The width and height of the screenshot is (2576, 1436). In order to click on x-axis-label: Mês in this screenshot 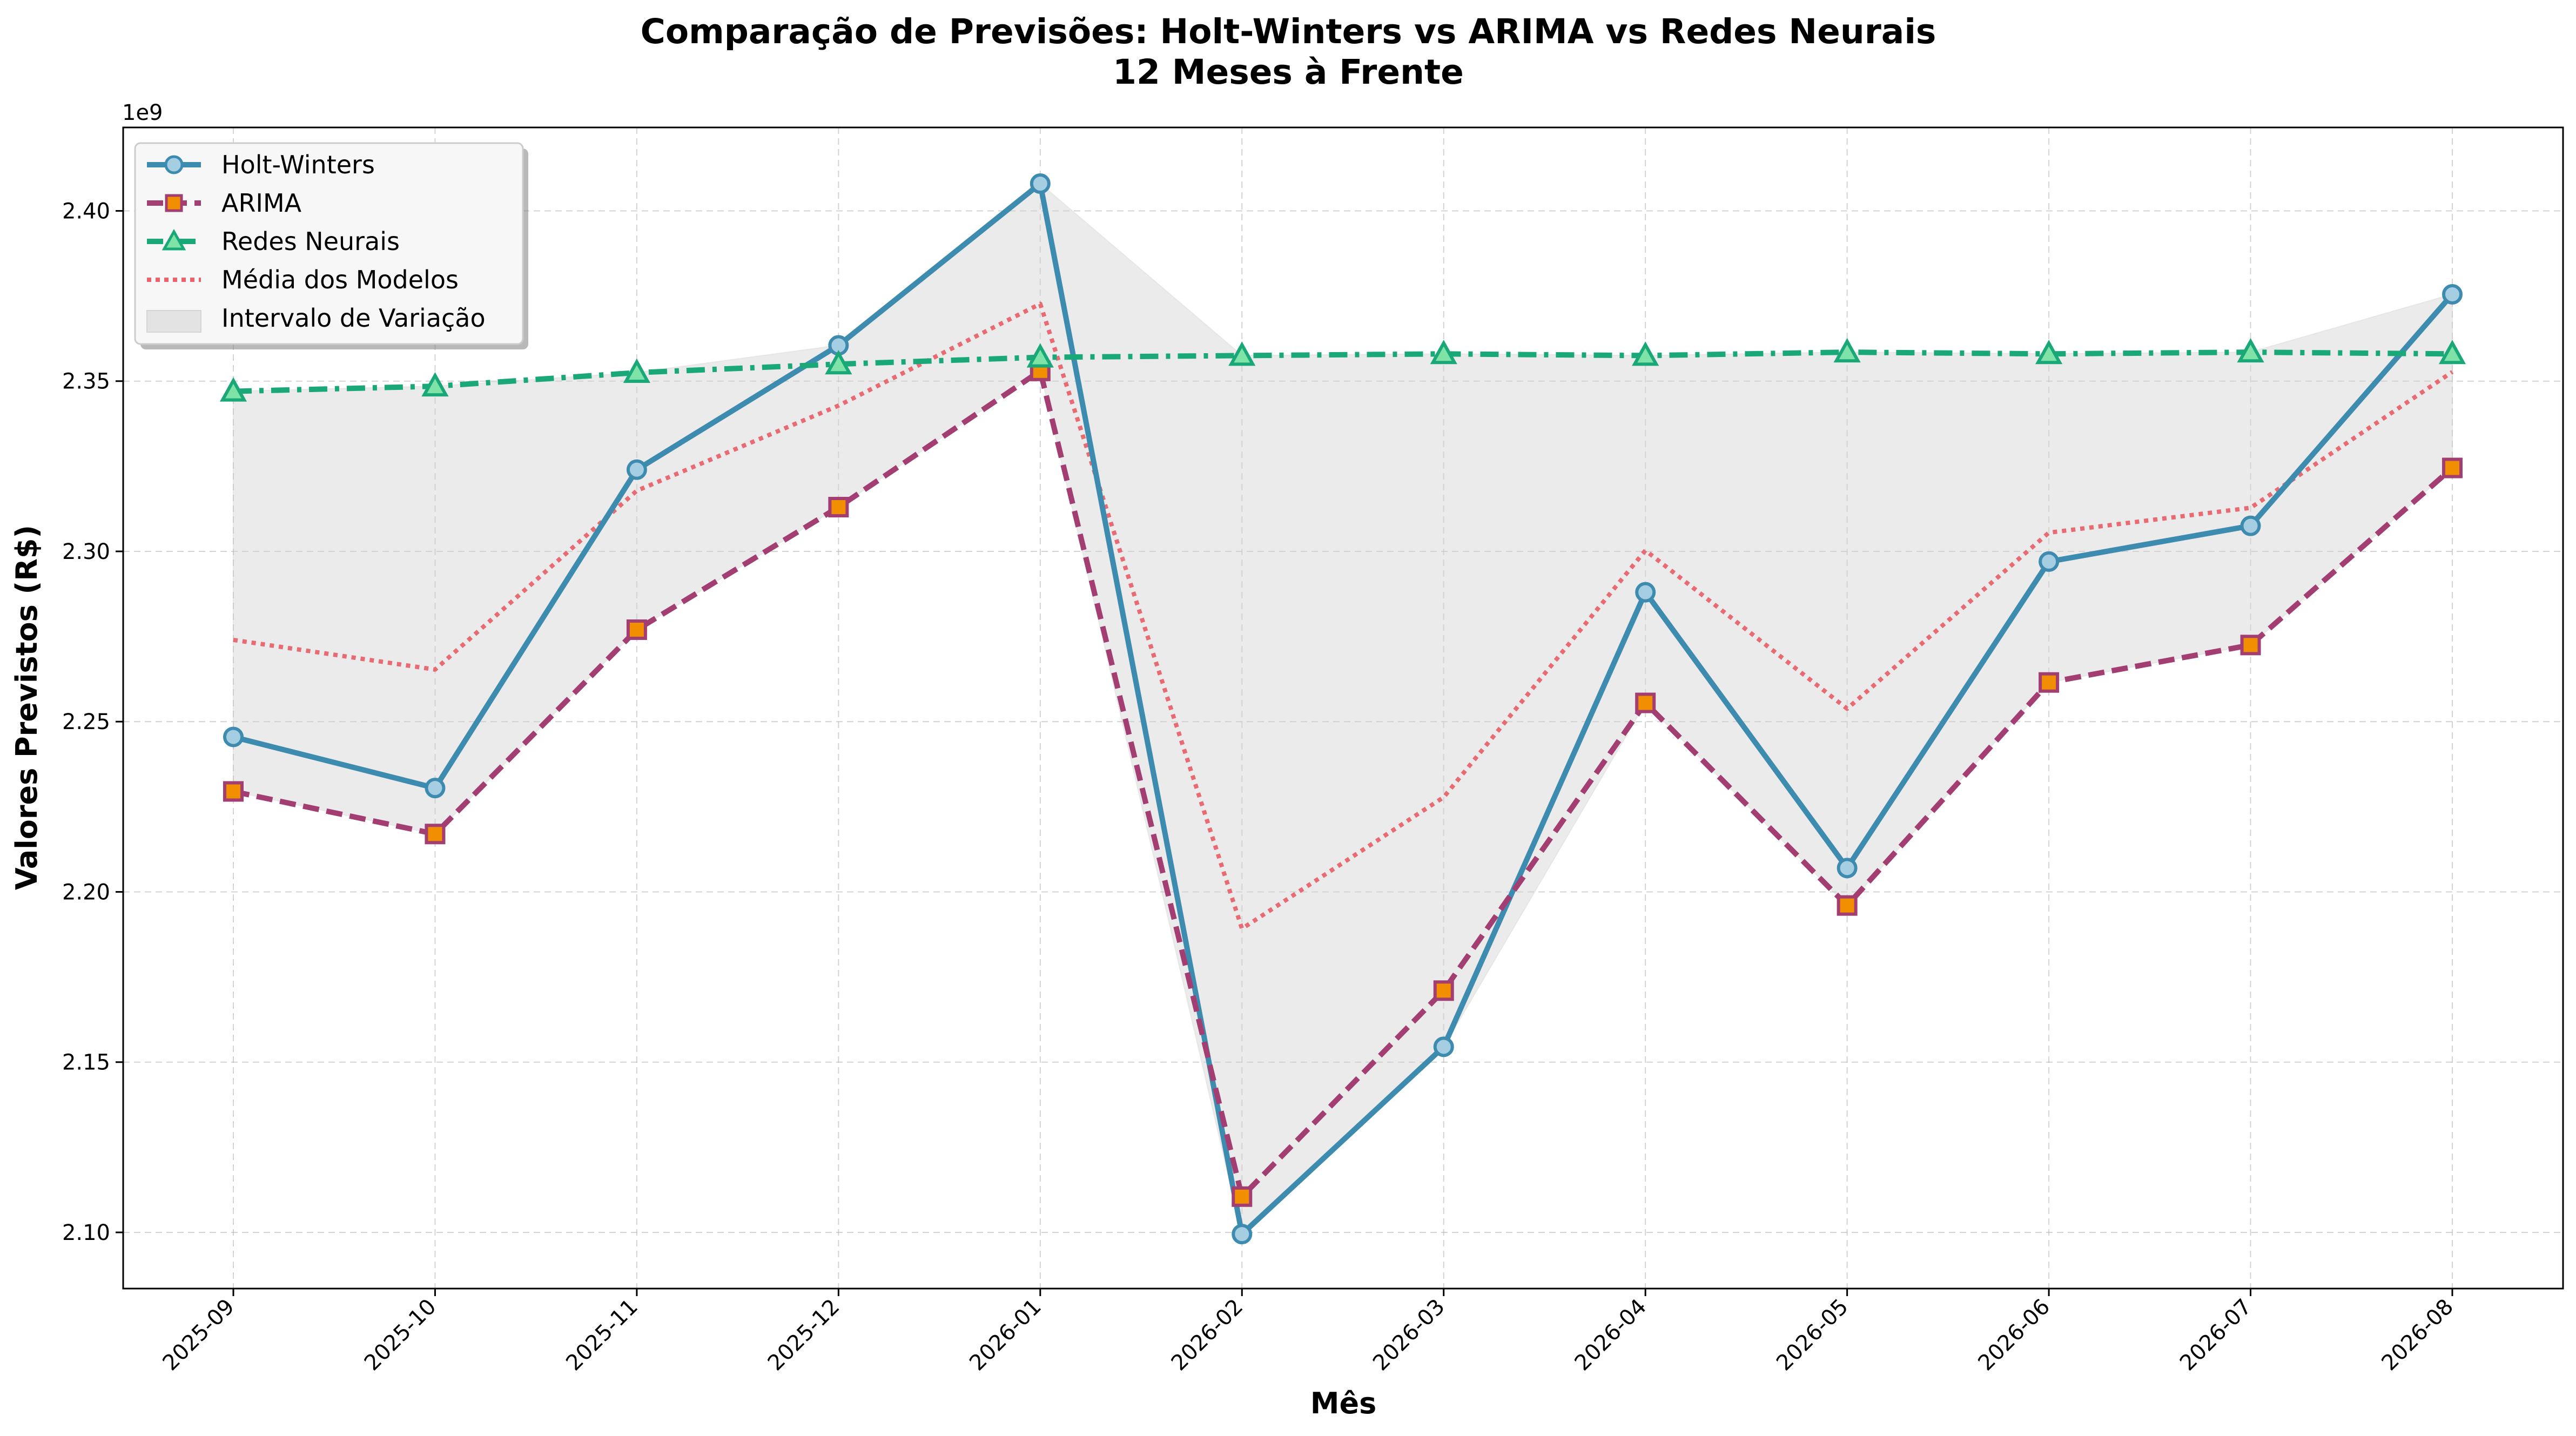, I will do `click(1343, 1403)`.